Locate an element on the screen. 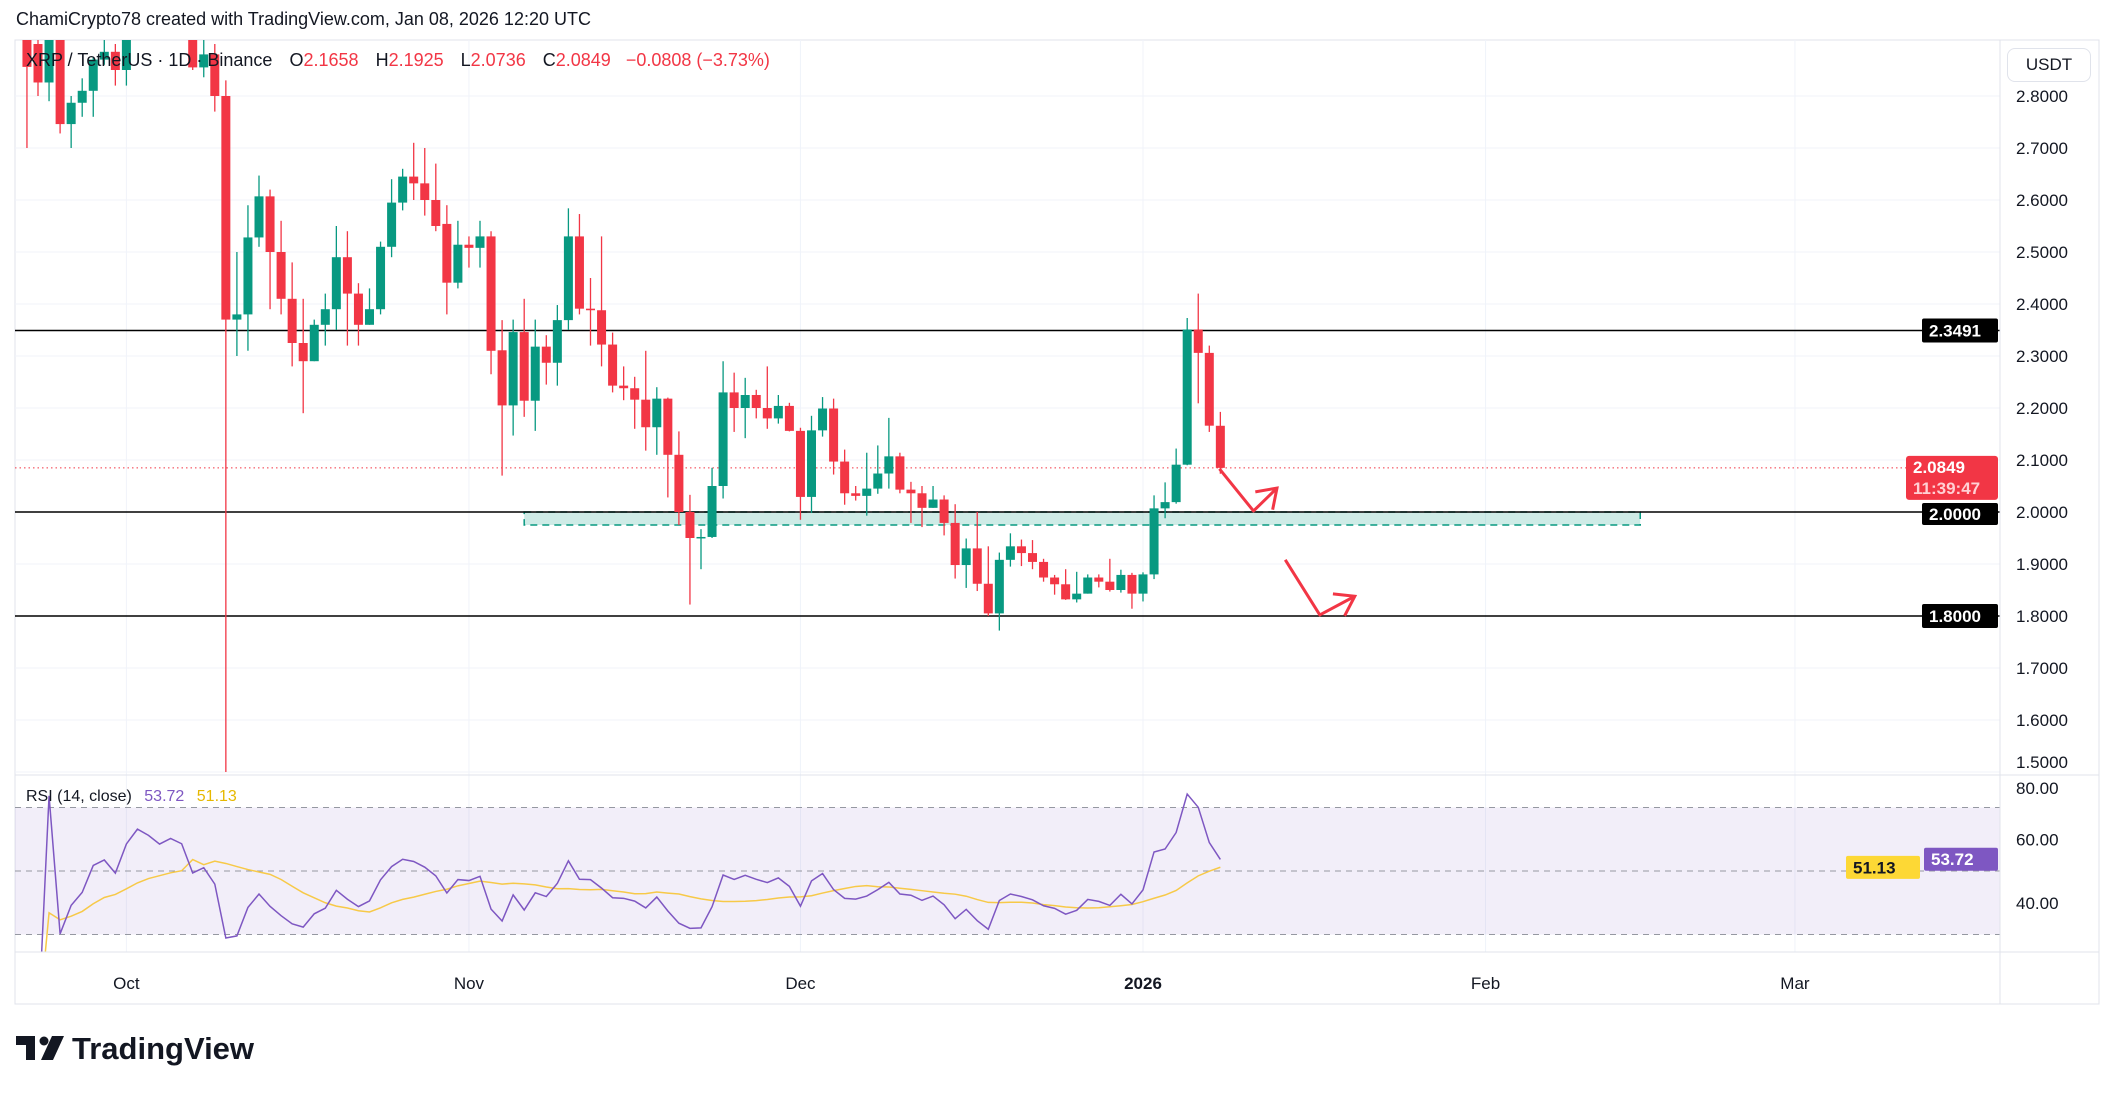 Image resolution: width=2114 pixels, height=1094 pixels. low-label: L is located at coordinates (465, 60).